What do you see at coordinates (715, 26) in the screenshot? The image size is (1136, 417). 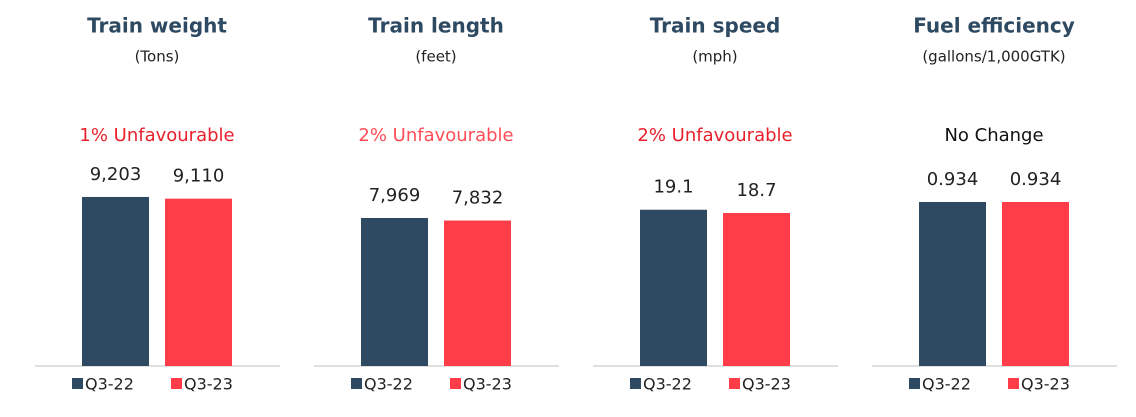 I see `chart-title: Train speed` at bounding box center [715, 26].